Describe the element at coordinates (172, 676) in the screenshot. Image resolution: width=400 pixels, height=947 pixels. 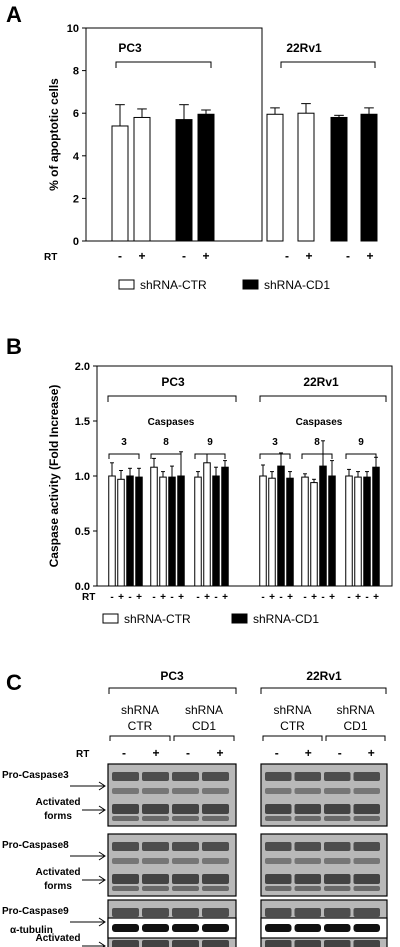
I see `panel-c-group-pc3: PC3` at that location.